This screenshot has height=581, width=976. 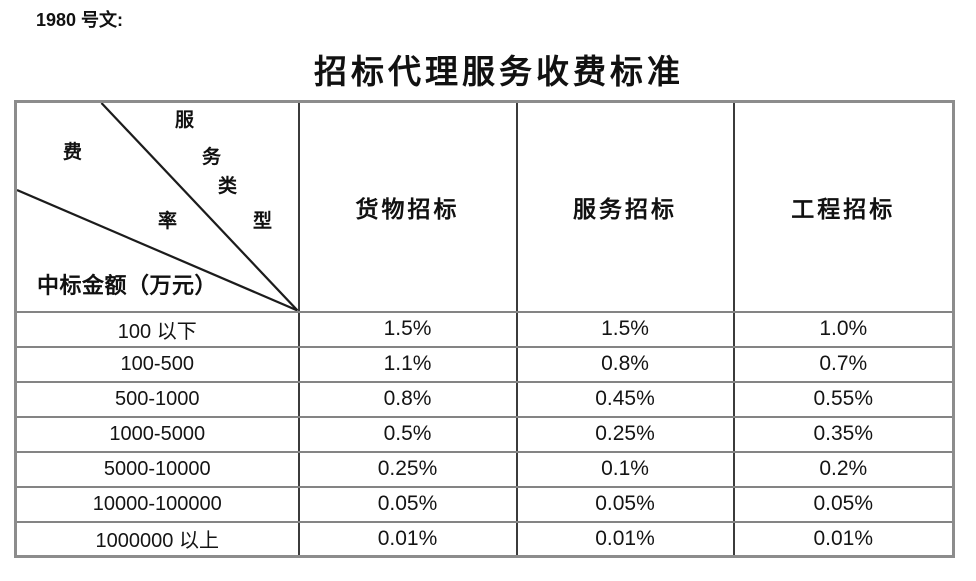 I want to click on corner-label-service-type-char4: 型, so click(x=263, y=221).